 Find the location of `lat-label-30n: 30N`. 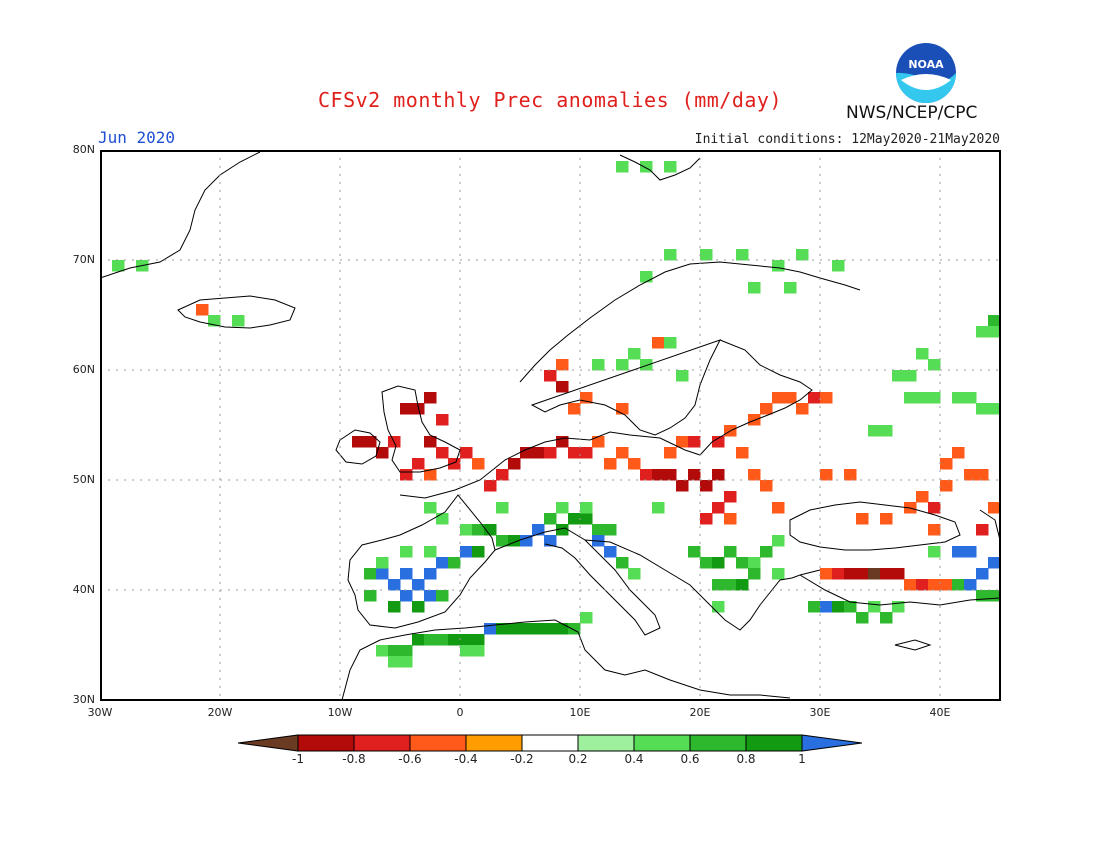

lat-label-30n: 30N is located at coordinates (83, 699).